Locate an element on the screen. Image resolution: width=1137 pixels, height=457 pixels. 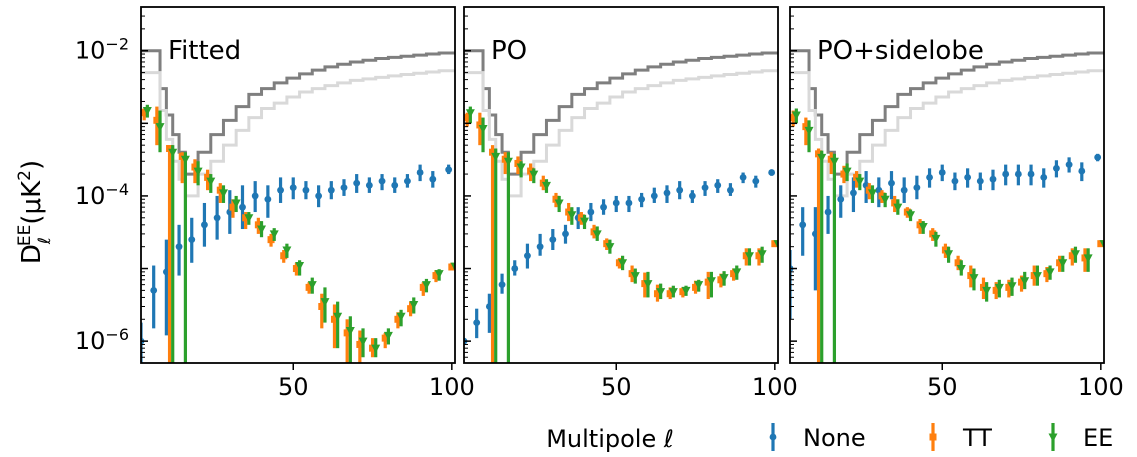
panel-title: Fitted is located at coordinates (204, 51).